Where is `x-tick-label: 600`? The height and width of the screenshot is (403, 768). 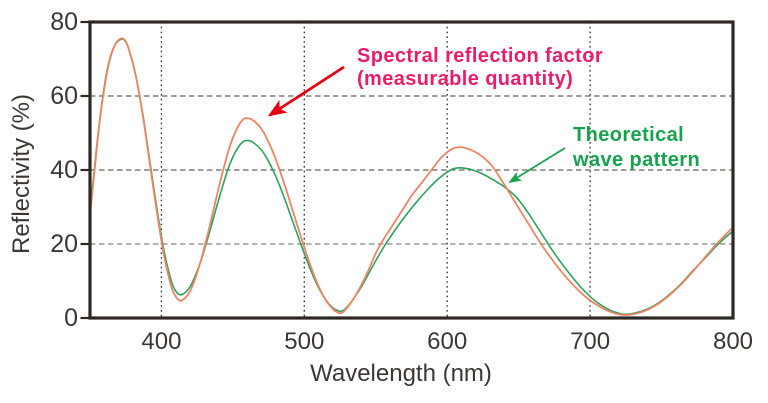 x-tick-label: 600 is located at coordinates (447, 341).